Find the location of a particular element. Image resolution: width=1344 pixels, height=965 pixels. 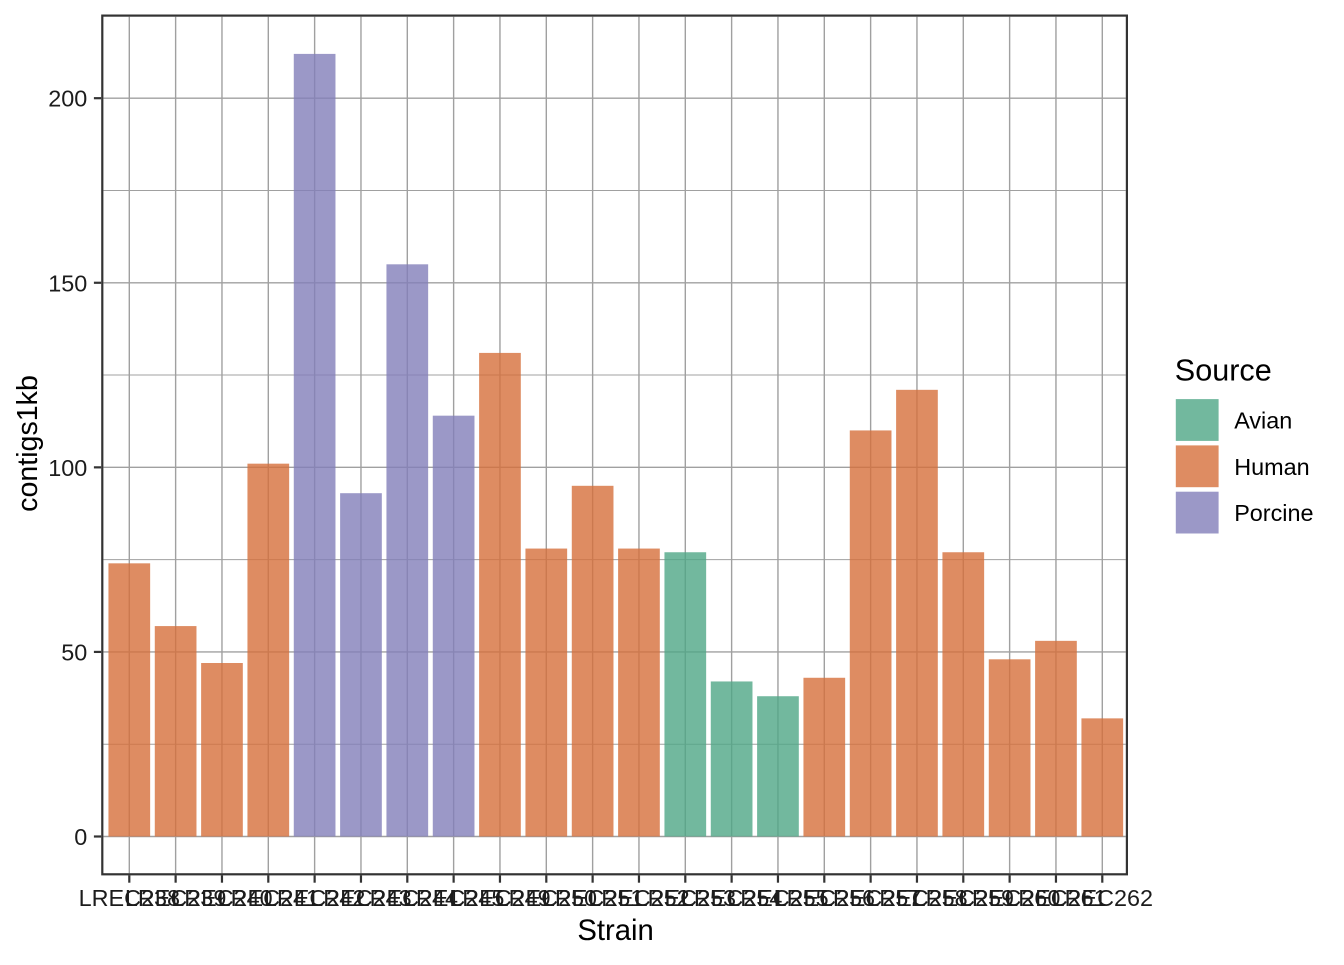

svg-text: LREC245 is located at coordinates (453, 898).